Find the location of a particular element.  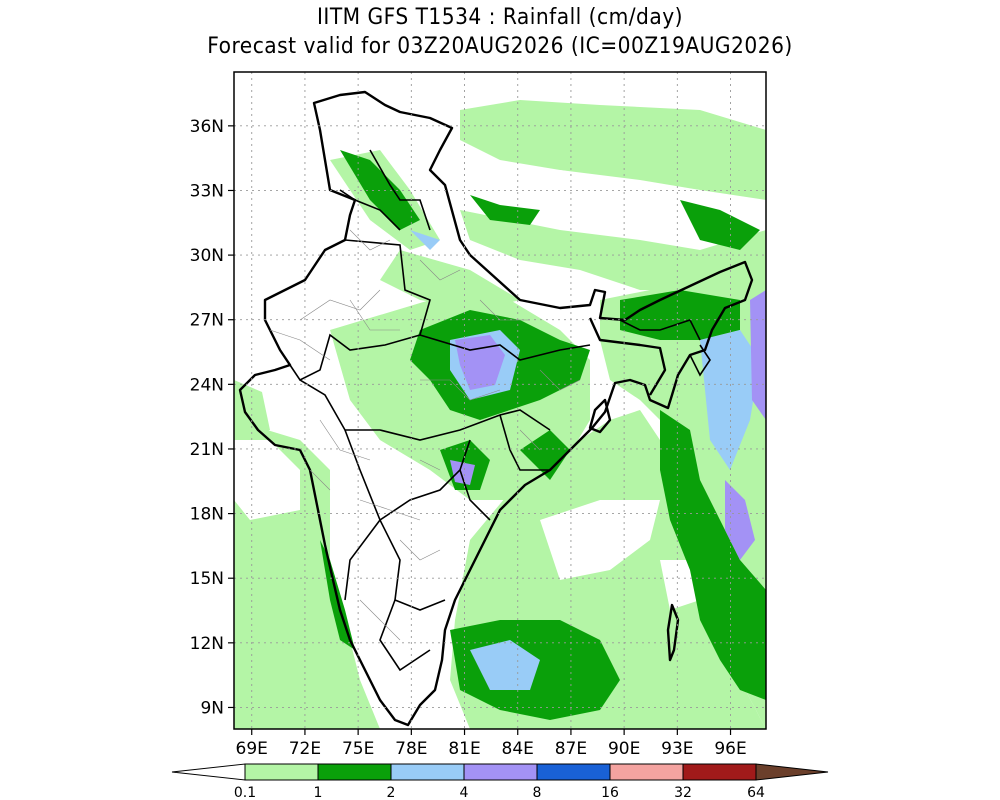

colorbar: 0.1 1 2 4 8 16 32 64 is located at coordinates (500, 781).